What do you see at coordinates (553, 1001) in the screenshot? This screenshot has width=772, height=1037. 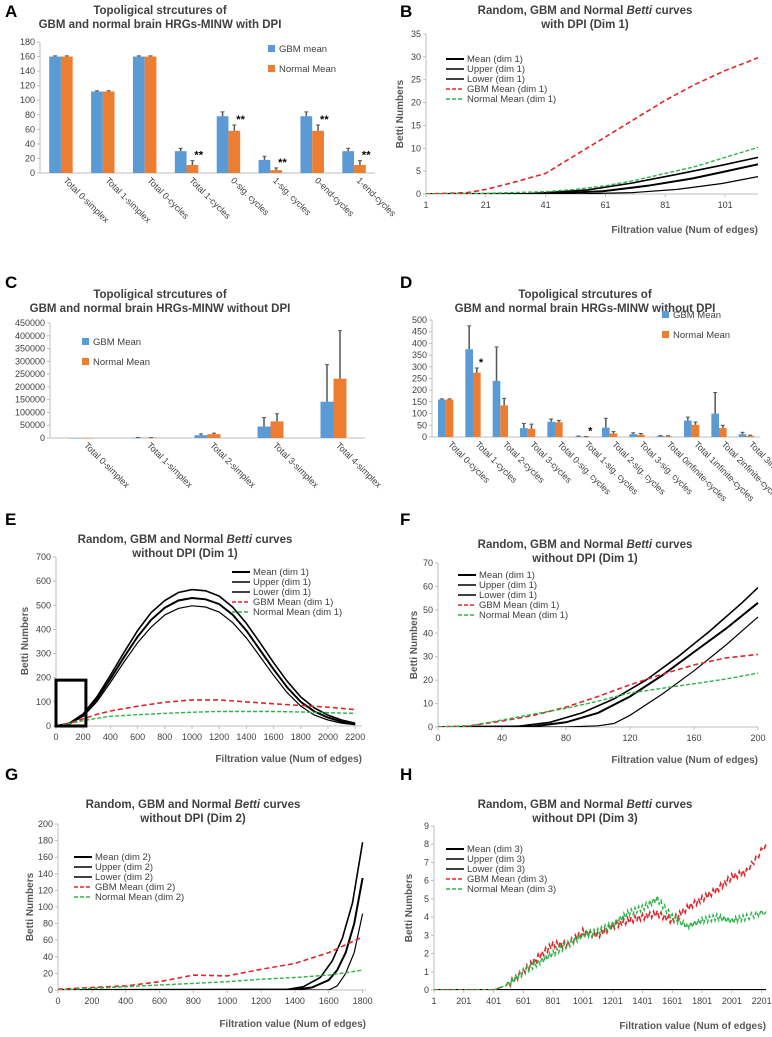 I see `x-tick-label: 801` at bounding box center [553, 1001].